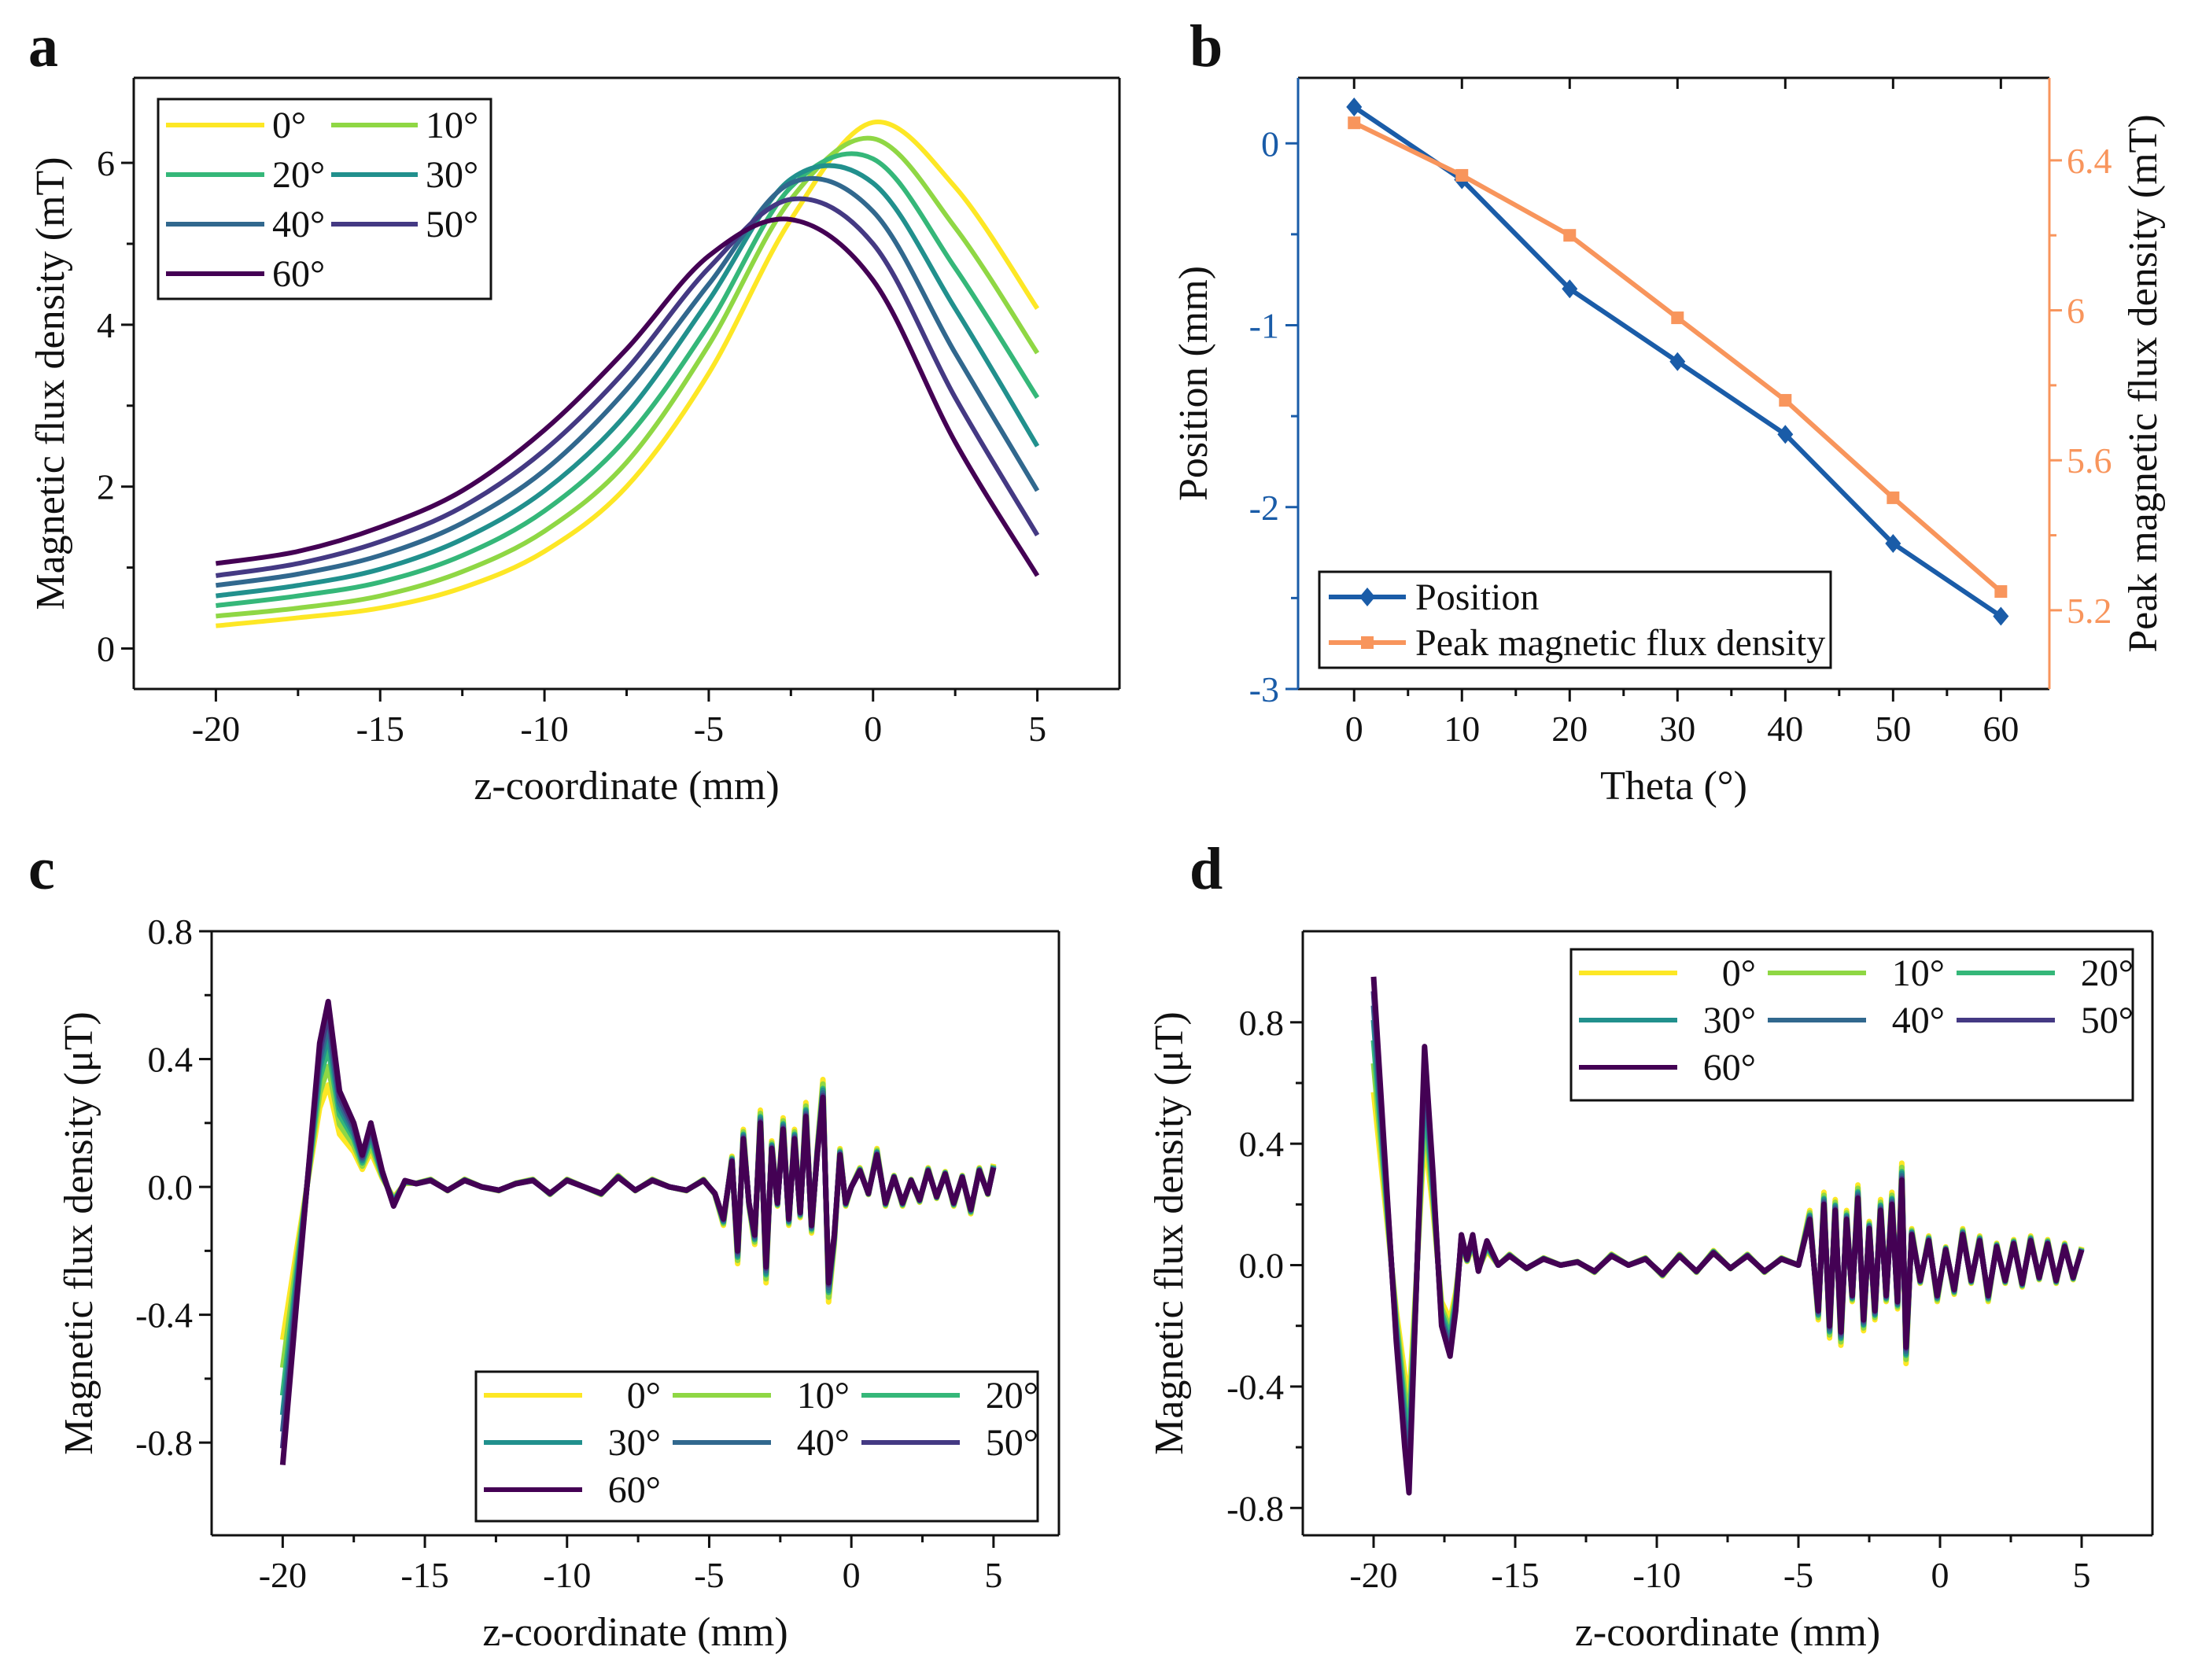  Describe the element at coordinates (106, 163) in the screenshot. I see `y-tick-label: 6` at that location.